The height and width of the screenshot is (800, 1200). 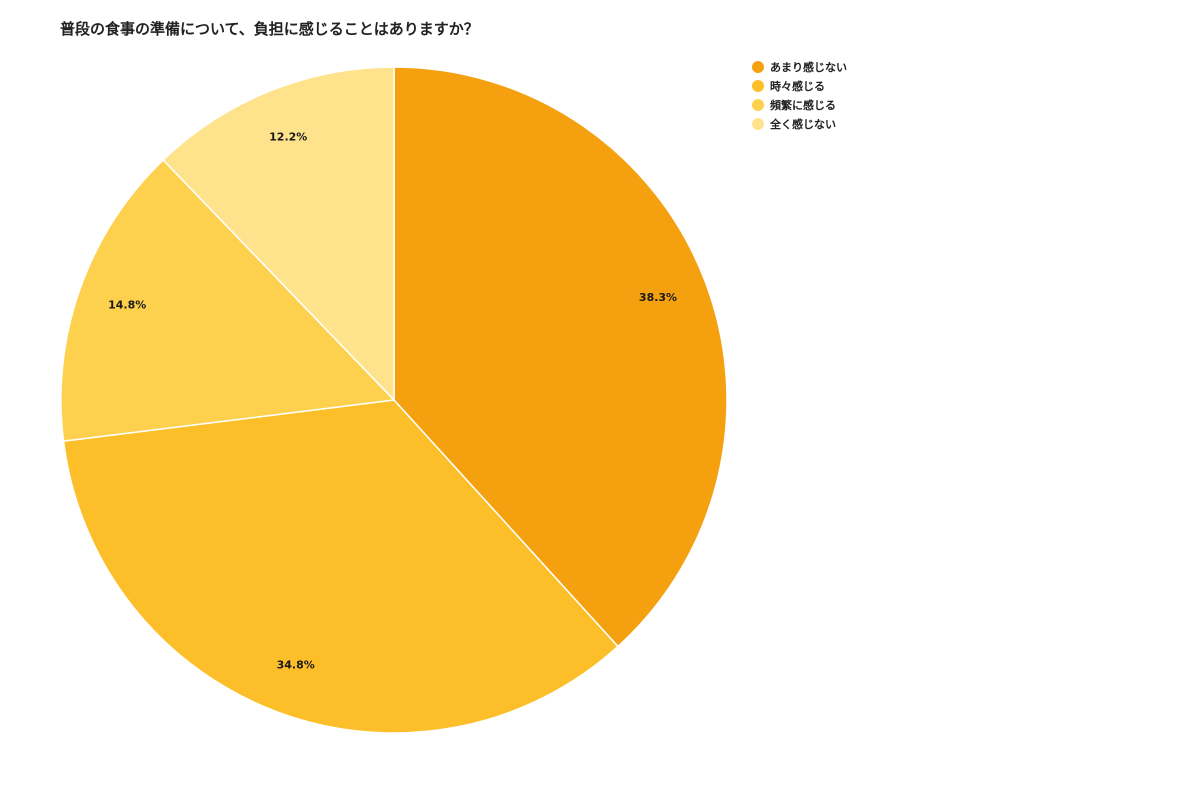 I want to click on legend-label: 頻繁に感じる, so click(x=803, y=105).